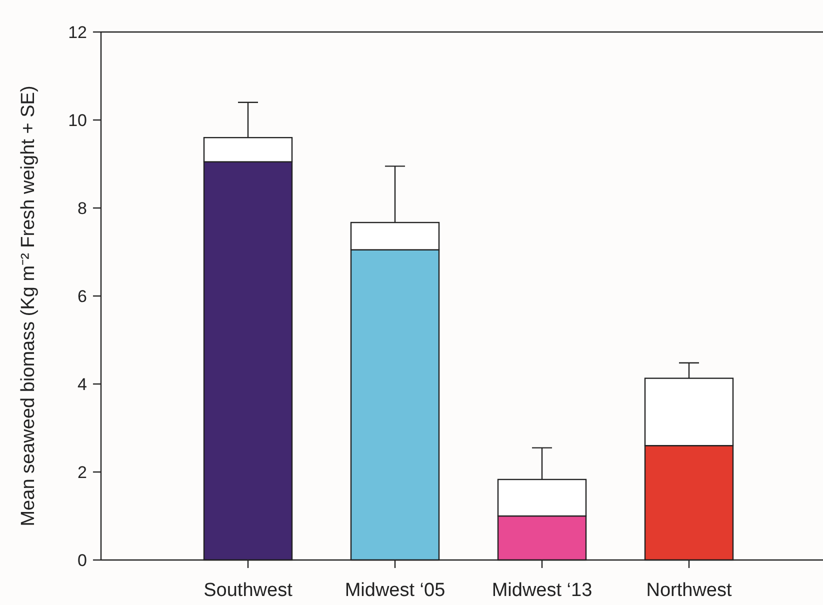  What do you see at coordinates (249, 590) in the screenshot?
I see `x-tick-label: Southwest` at bounding box center [249, 590].